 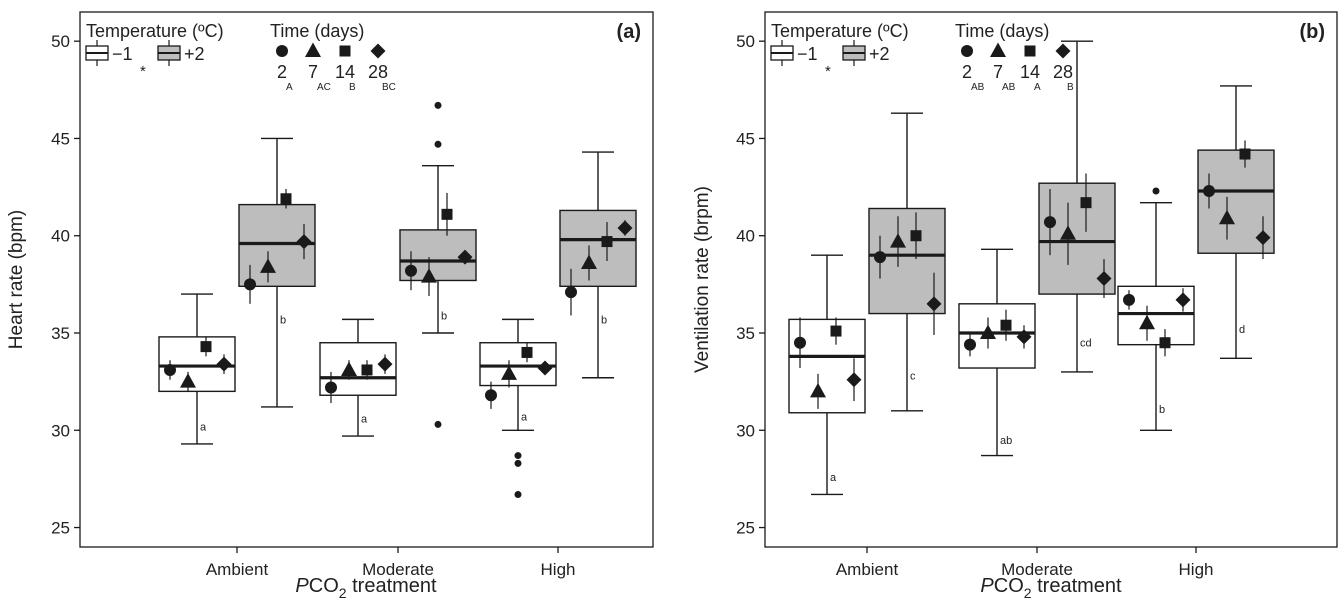 I want to click on x-axis-label: PCO2 treatment, so click(x=366, y=588).